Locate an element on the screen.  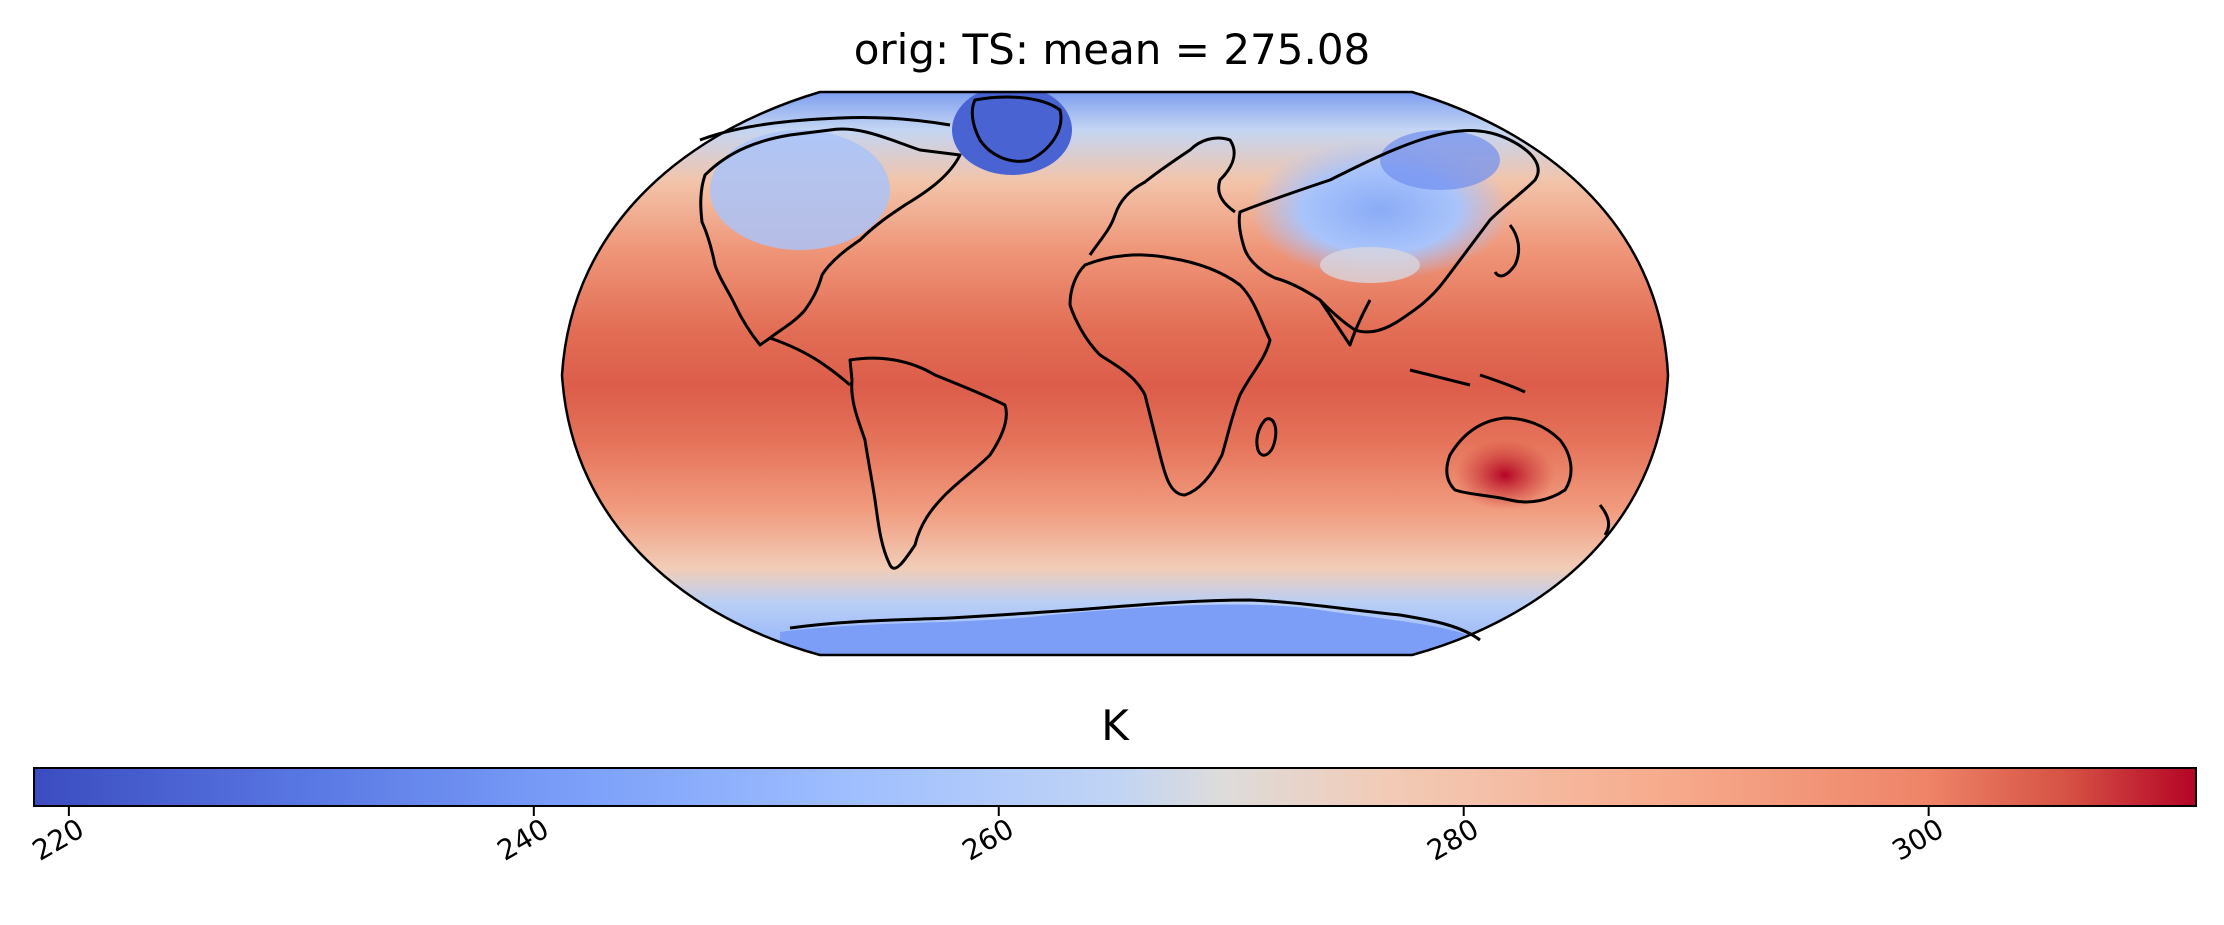
coastline-arctic-islands is located at coordinates (825, 128).